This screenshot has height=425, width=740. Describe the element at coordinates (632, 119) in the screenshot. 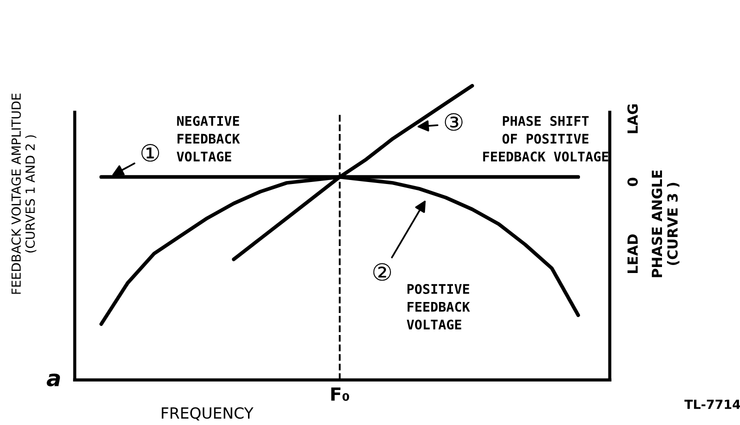

I see `text: LAG` at that location.